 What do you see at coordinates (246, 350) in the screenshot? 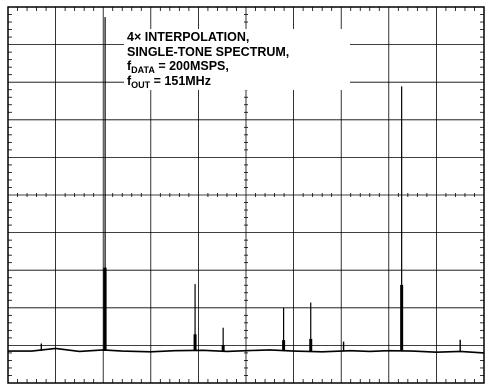
I see `noise-floor-trace` at bounding box center [246, 350].